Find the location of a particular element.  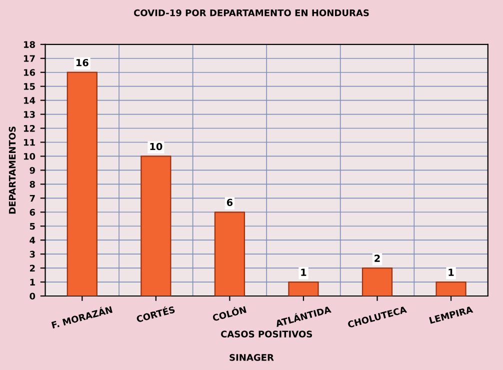

data-label: 10 is located at coordinates (156, 146).